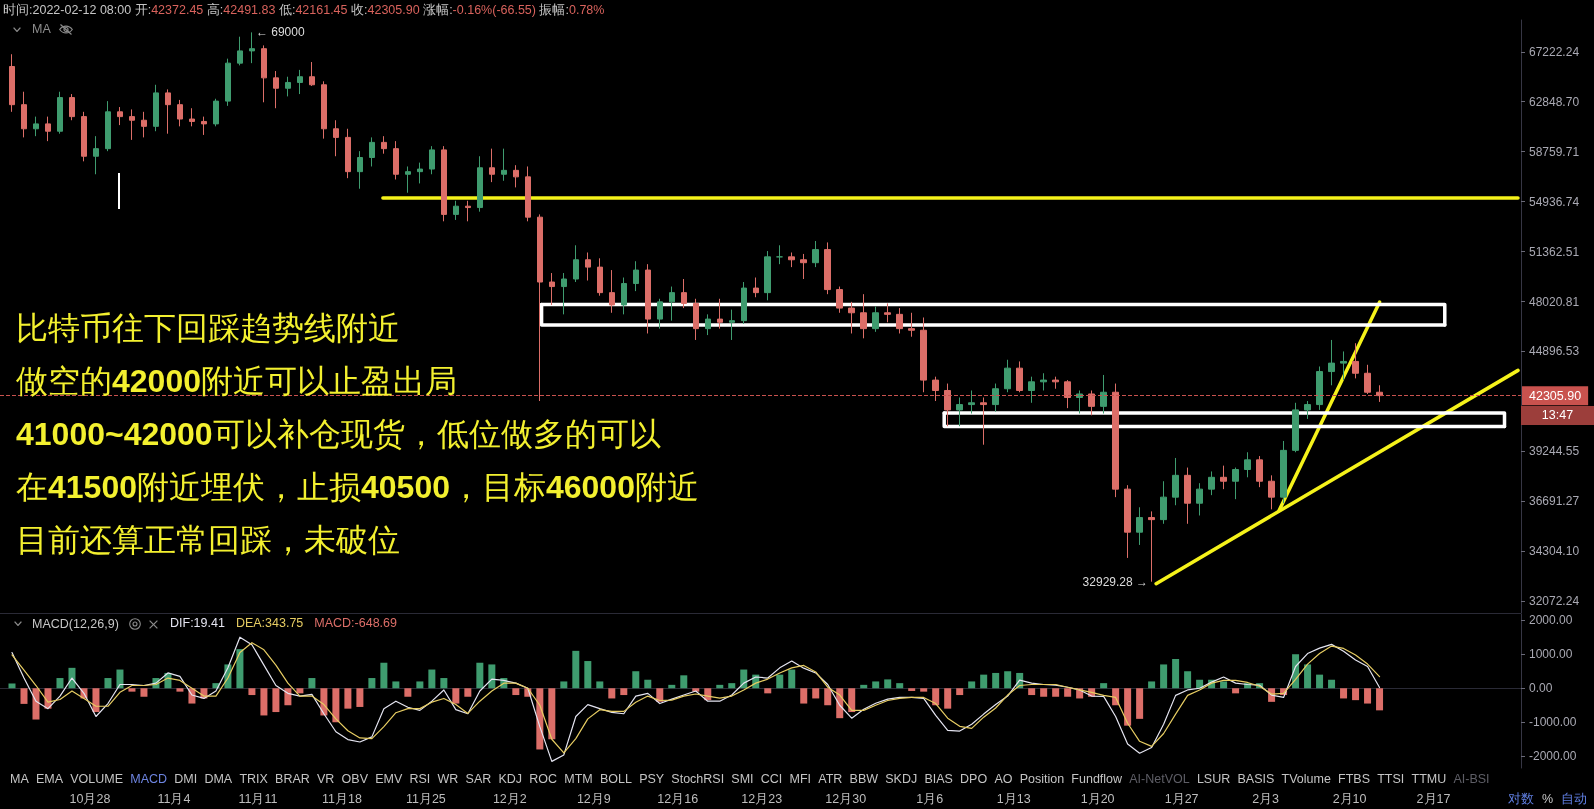  Describe the element at coordinates (1541, 688) in the screenshot. I see `y-tick-label: 0.00` at that location.